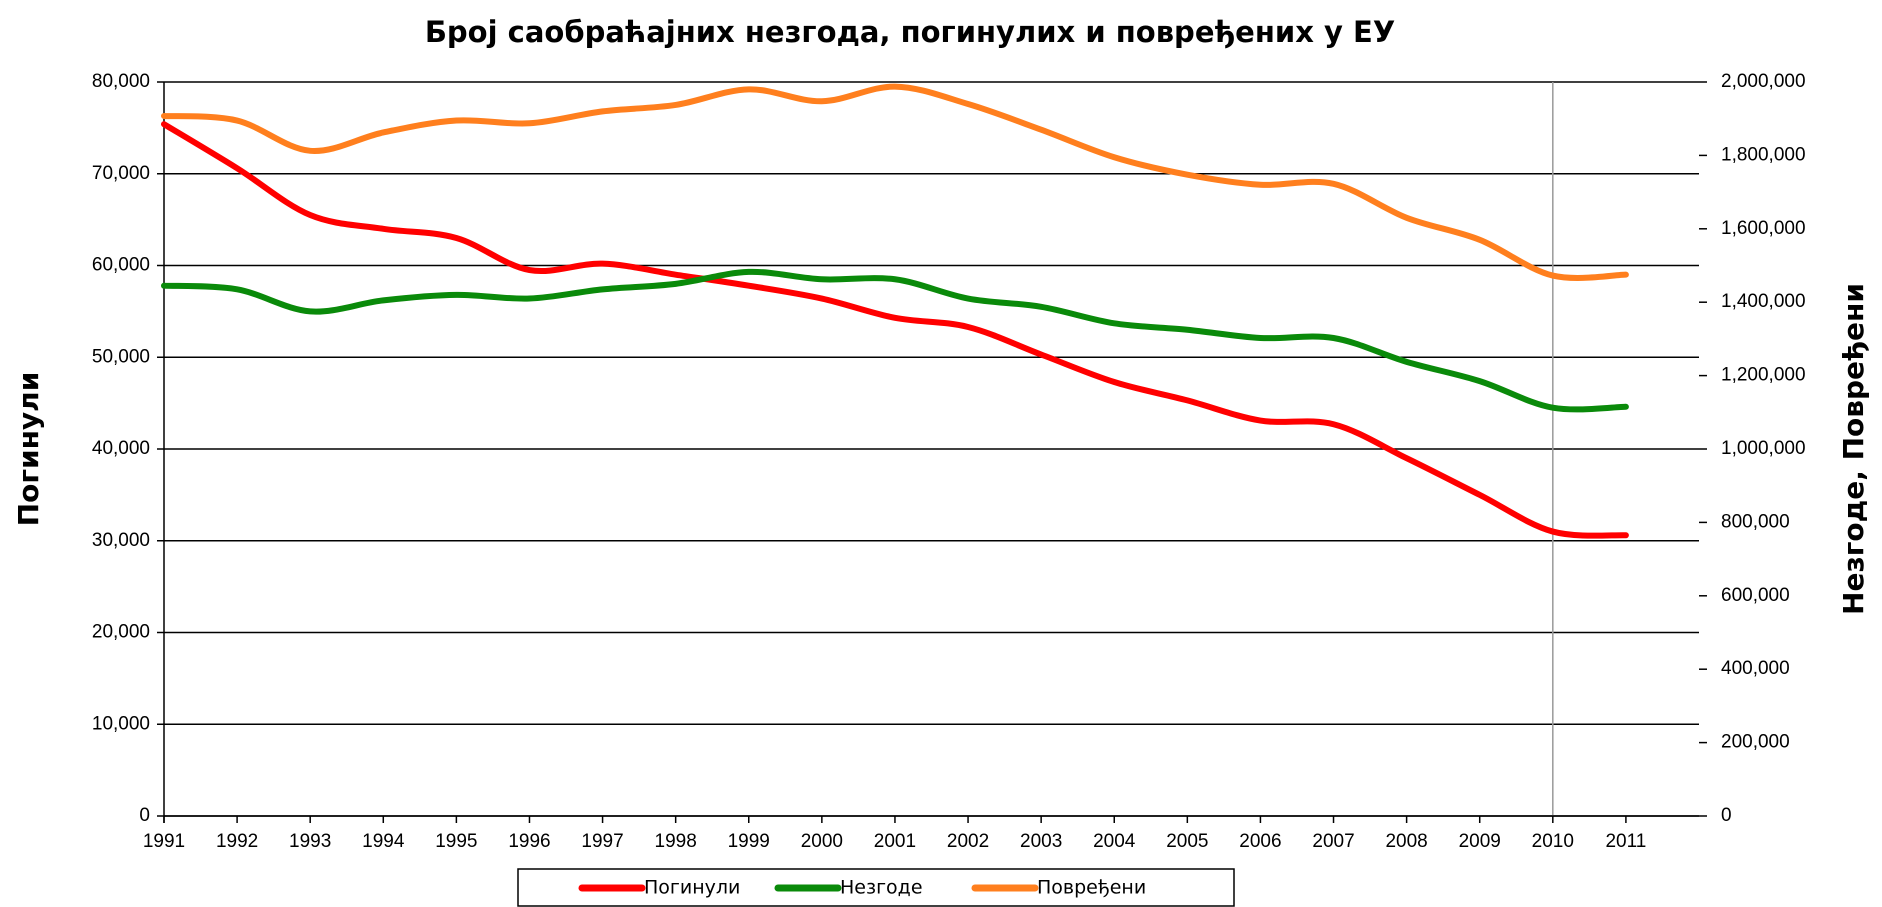 The image size is (1882, 907). Describe the element at coordinates (383, 841) in the screenshot. I see `x-tick-label: 1994` at that location.